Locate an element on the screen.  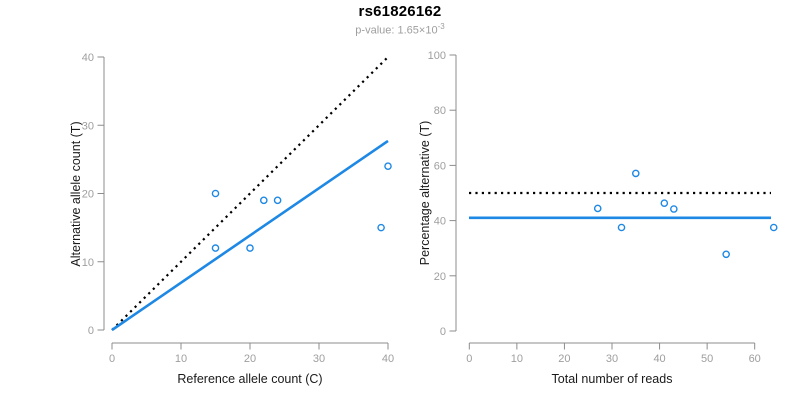
p-value-subtitle: p-value: 1.65×10-3 is located at coordinates (400, 30).